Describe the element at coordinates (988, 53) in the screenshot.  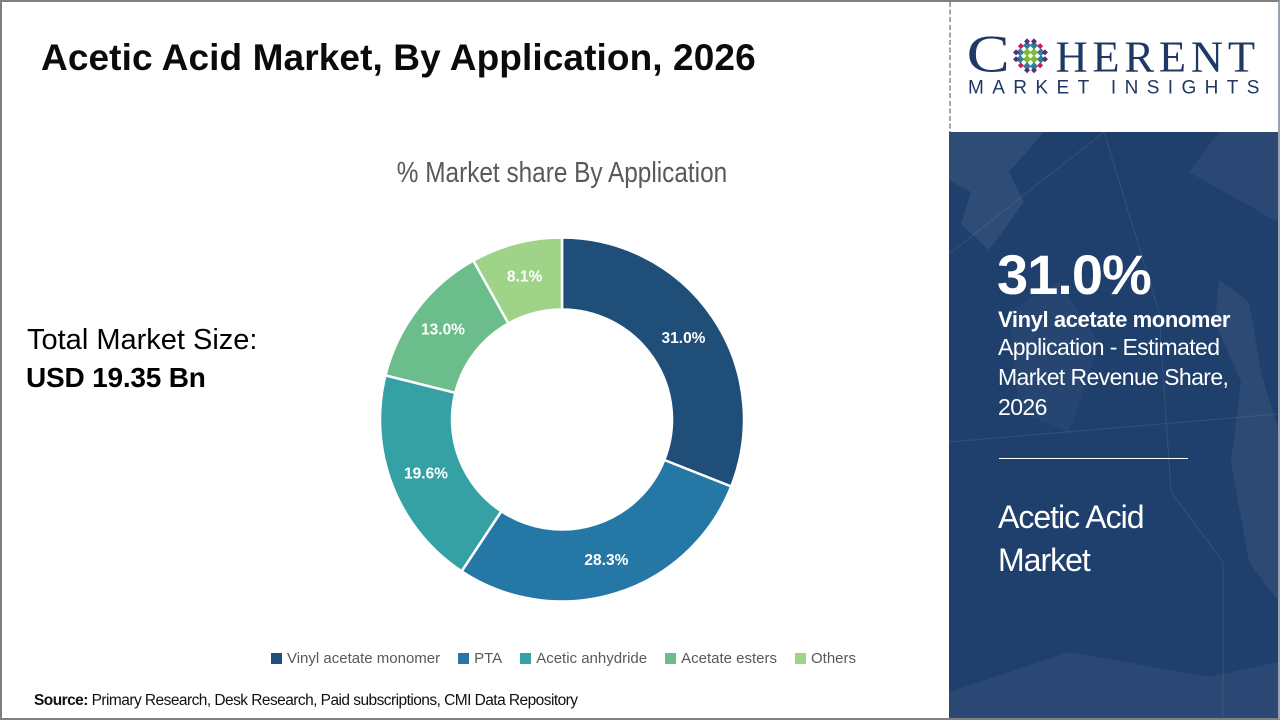
I see `svg-text: C` at that location.